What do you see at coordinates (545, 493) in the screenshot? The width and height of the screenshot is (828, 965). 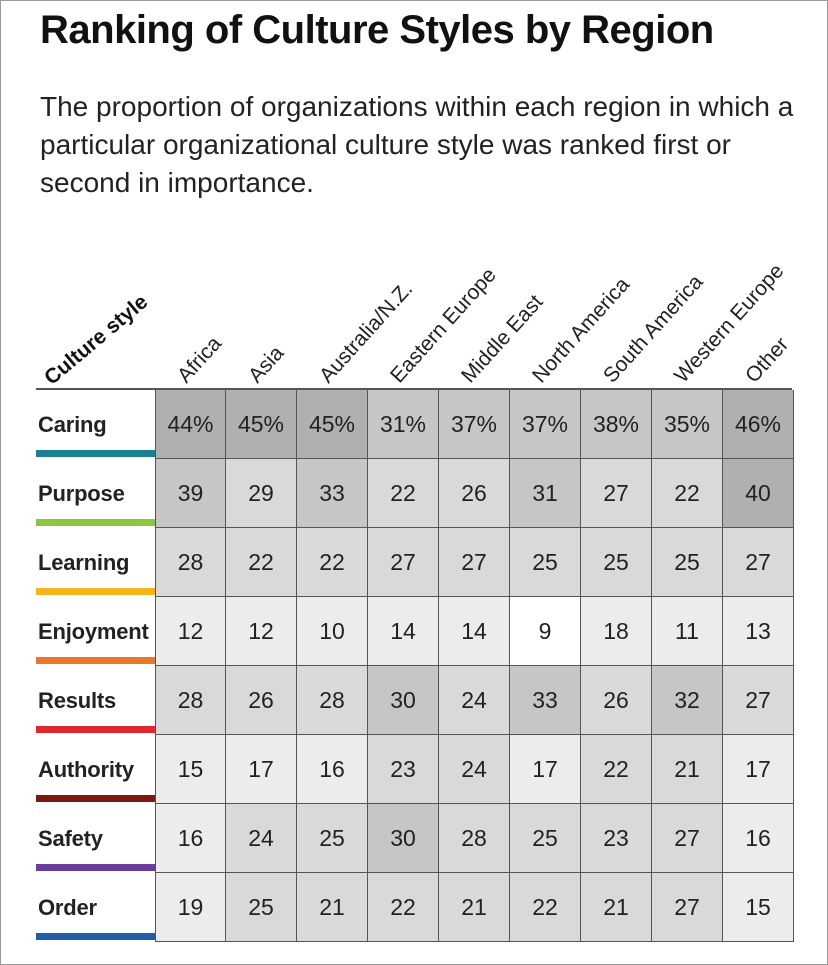 I see `table-cell: 31` at bounding box center [545, 493].